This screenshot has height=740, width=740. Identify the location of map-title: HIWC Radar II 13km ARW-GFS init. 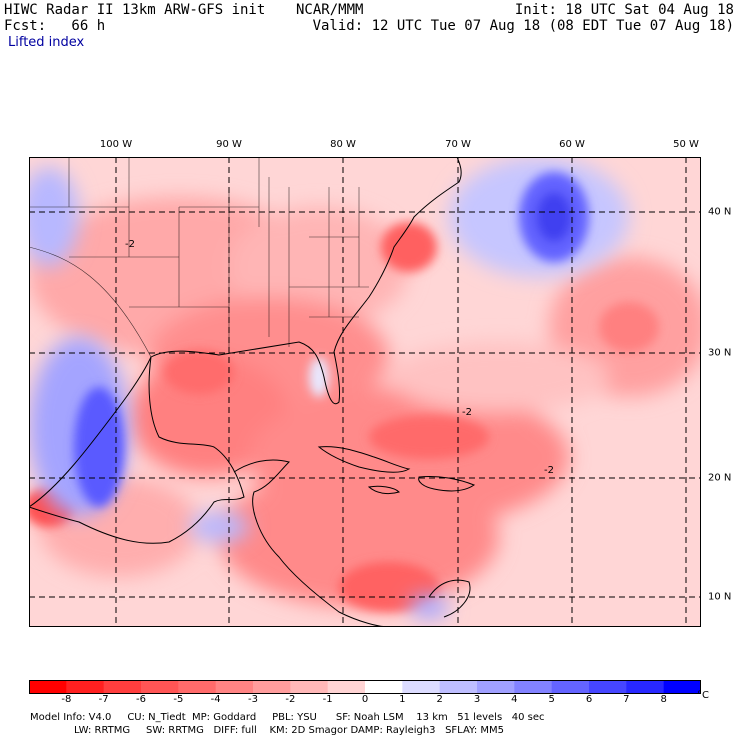
(135, 10).